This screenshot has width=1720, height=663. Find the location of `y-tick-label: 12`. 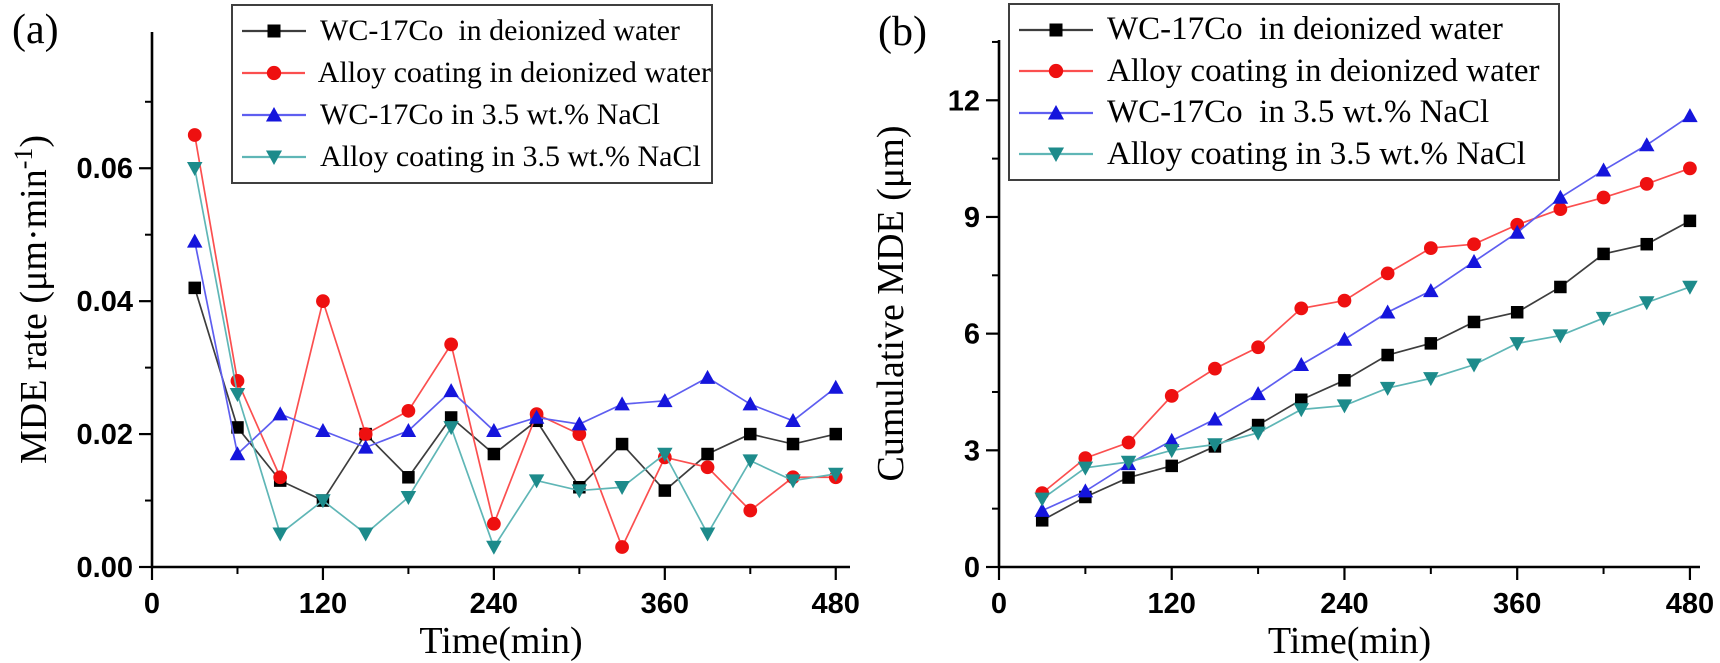

y-tick-label: 12 is located at coordinates (964, 101).